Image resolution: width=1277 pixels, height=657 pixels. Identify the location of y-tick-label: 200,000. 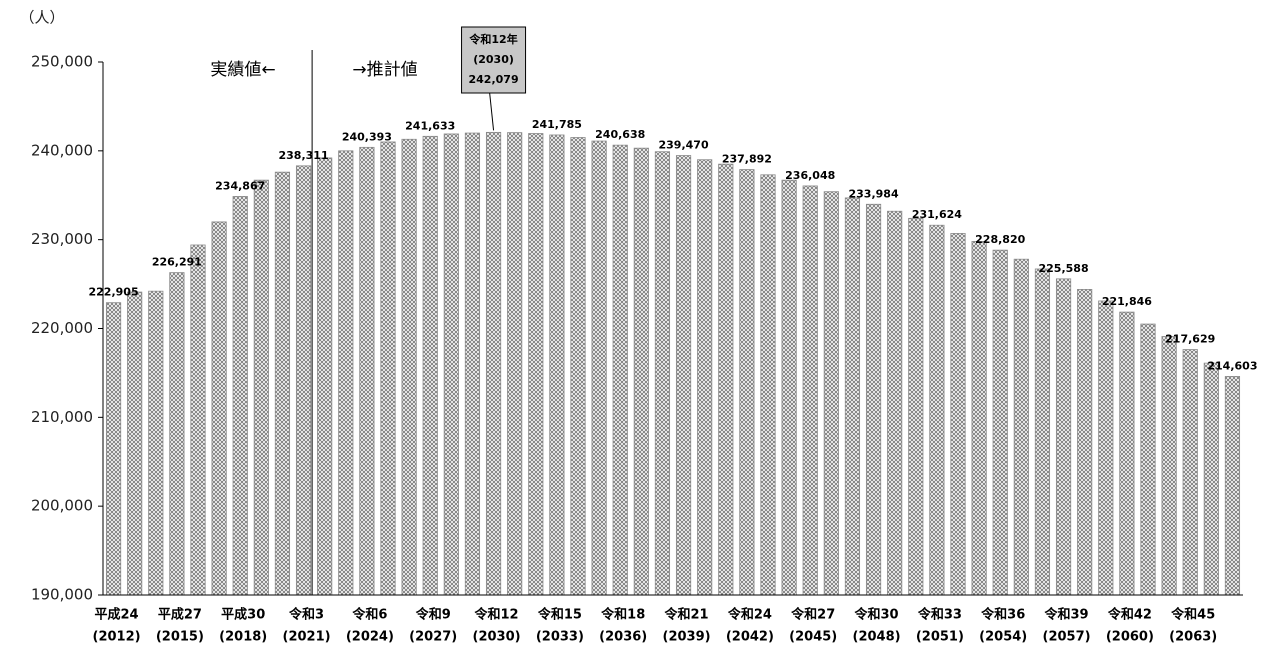
(62, 506).